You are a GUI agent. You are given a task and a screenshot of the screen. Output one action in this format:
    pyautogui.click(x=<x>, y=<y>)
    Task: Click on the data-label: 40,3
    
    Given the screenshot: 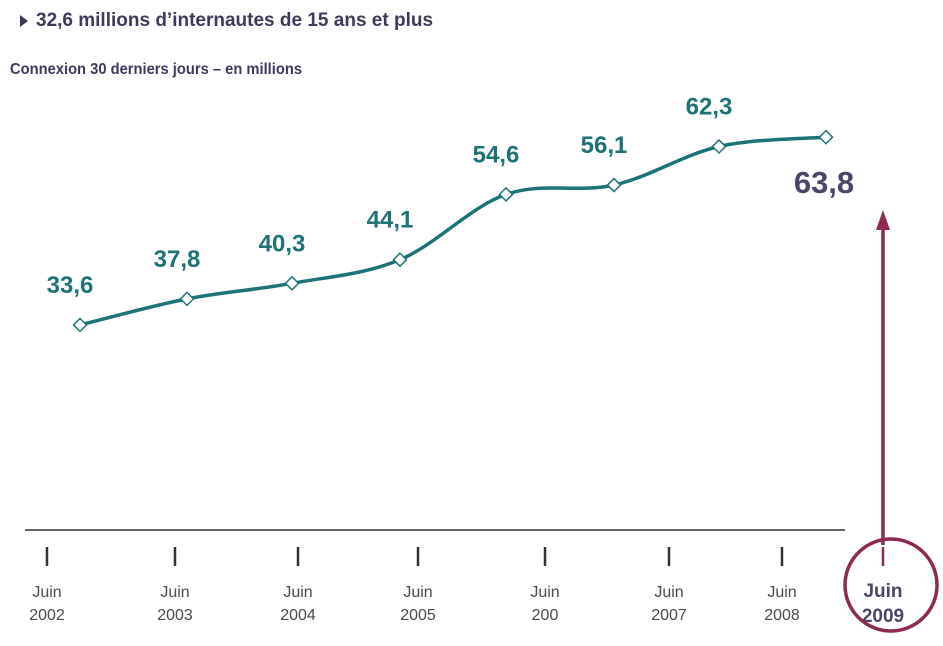 What is the action you would take?
    pyautogui.click(x=282, y=243)
    